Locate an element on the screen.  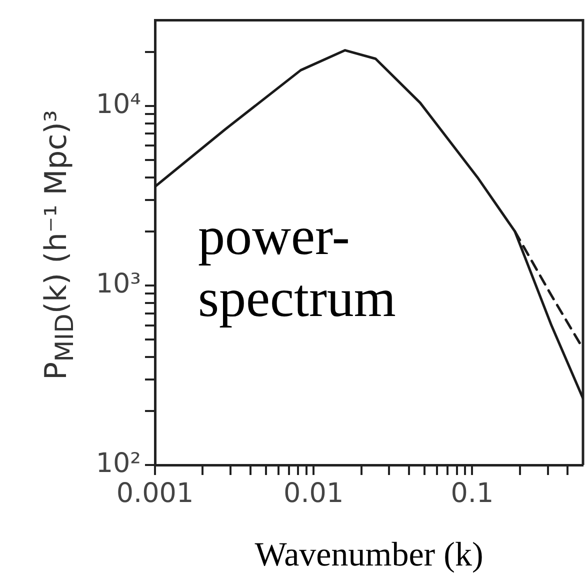
y-tick-label: 10⁴ is located at coordinates (118, 104).